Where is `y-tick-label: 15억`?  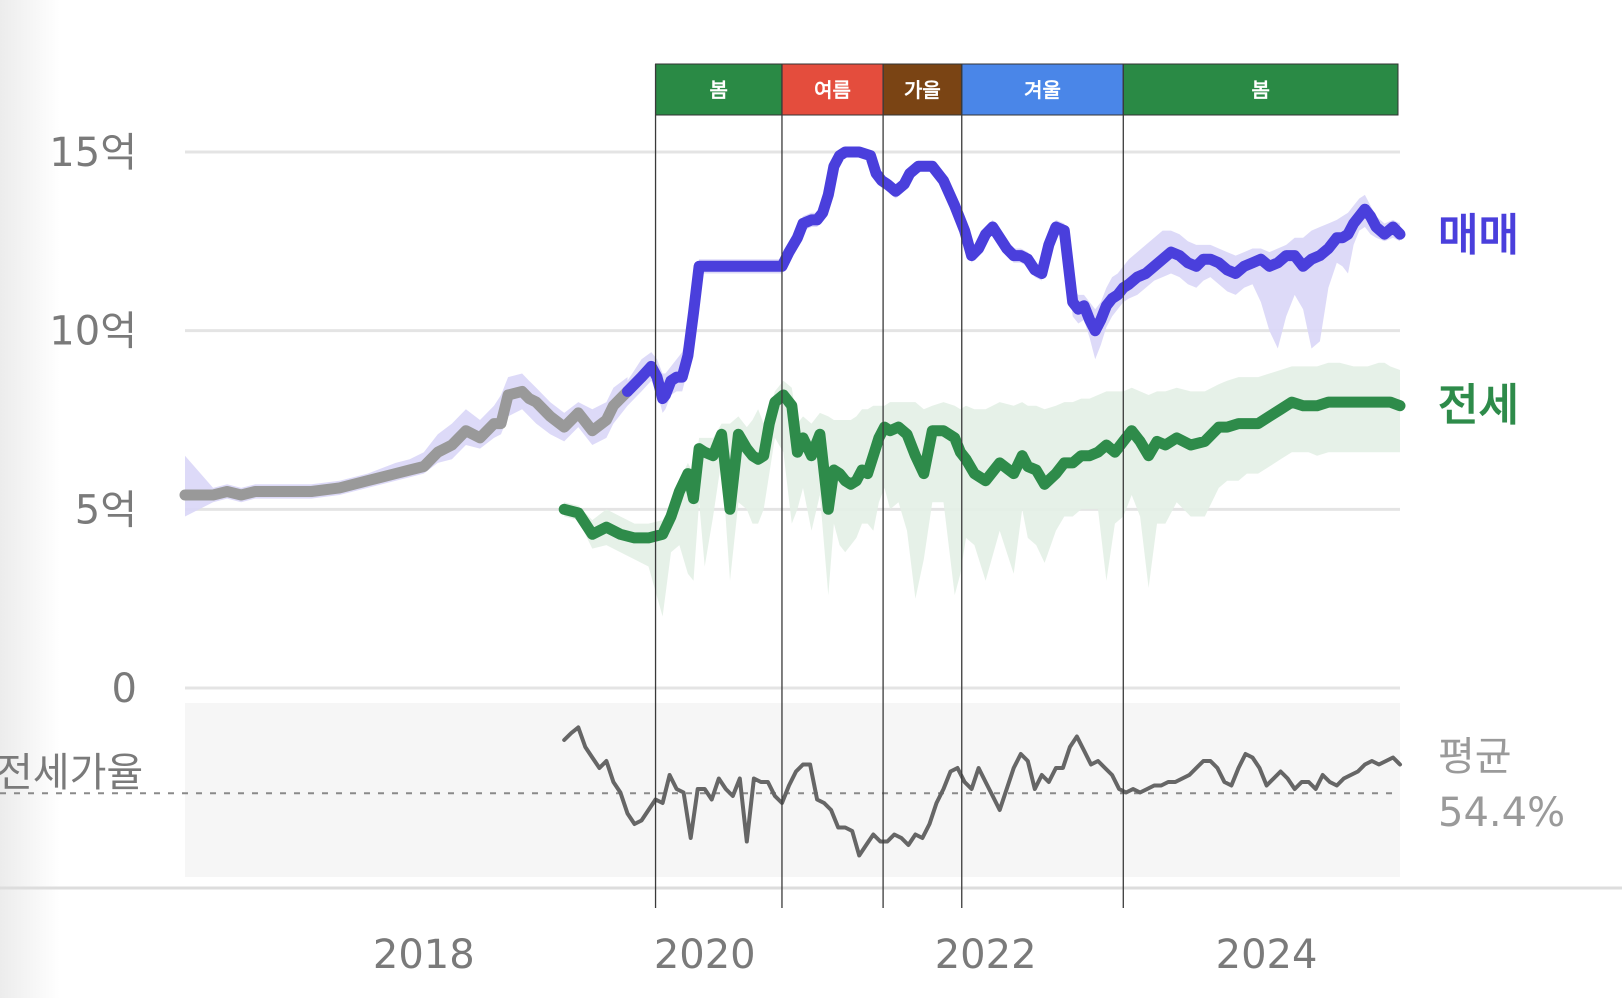 y-tick-label: 15억 is located at coordinates (93, 153).